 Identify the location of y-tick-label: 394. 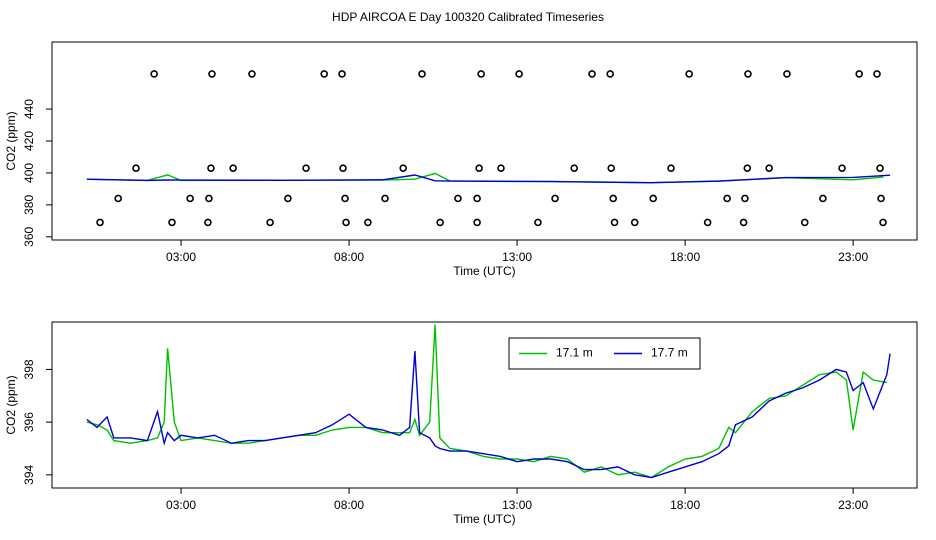
(29, 474).